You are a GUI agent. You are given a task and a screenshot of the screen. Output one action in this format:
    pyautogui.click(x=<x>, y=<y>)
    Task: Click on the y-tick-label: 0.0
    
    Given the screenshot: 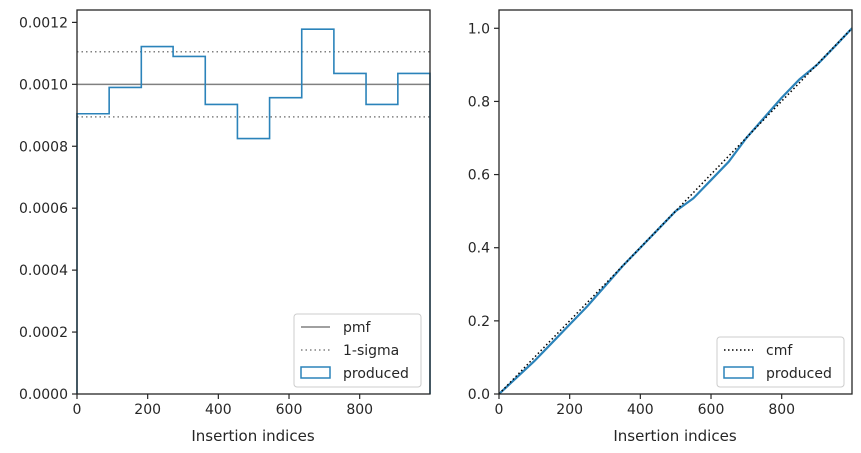 What is the action you would take?
    pyautogui.click(x=479, y=395)
    